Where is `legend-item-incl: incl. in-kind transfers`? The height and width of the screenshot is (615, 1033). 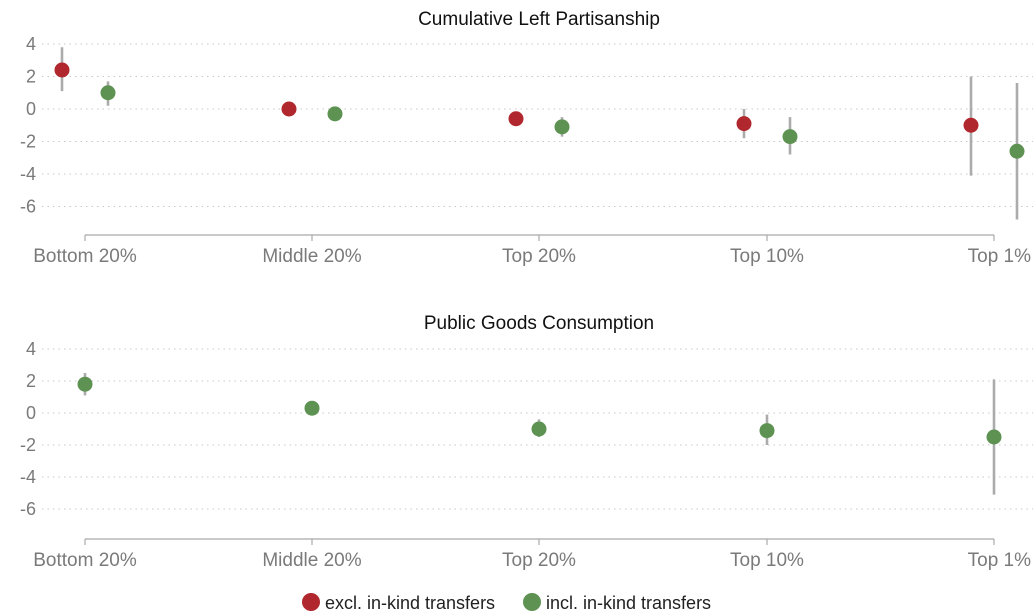 legend-item-incl: incl. in-kind transfers is located at coordinates (617, 603).